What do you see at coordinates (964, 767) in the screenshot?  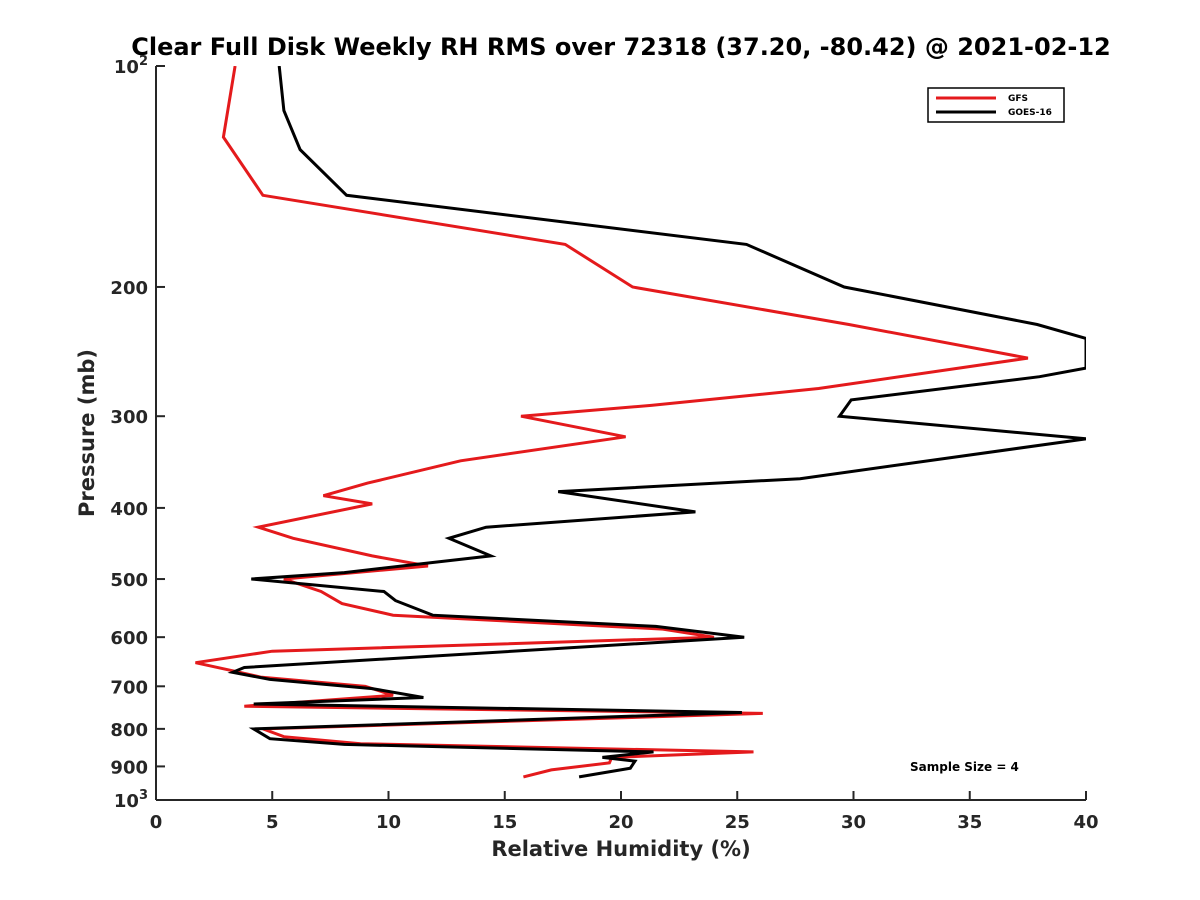 I see `sample-size-annotation: Sample Size = 4` at bounding box center [964, 767].